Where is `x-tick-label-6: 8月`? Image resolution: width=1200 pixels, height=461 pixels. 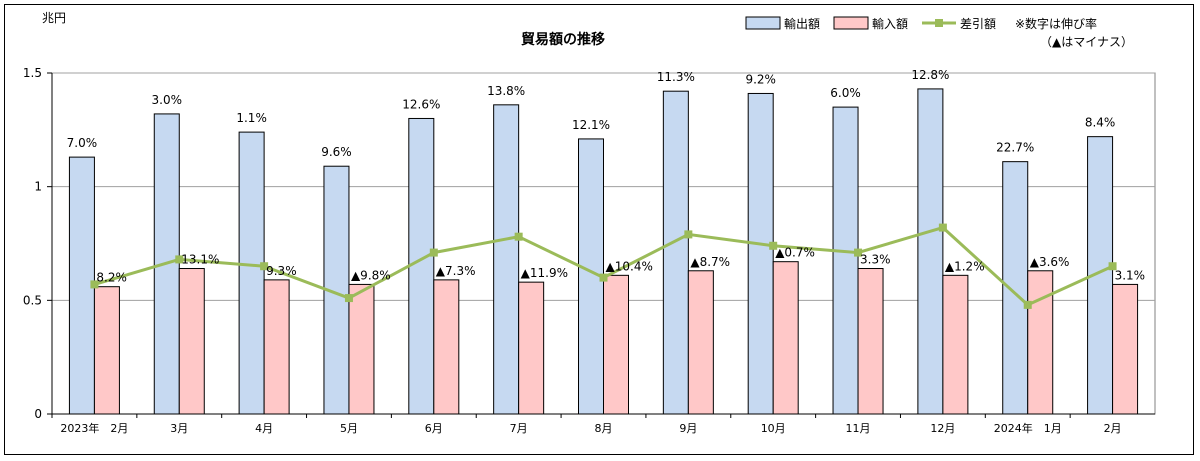
x-tick-label-6: 8月 is located at coordinates (604, 428).